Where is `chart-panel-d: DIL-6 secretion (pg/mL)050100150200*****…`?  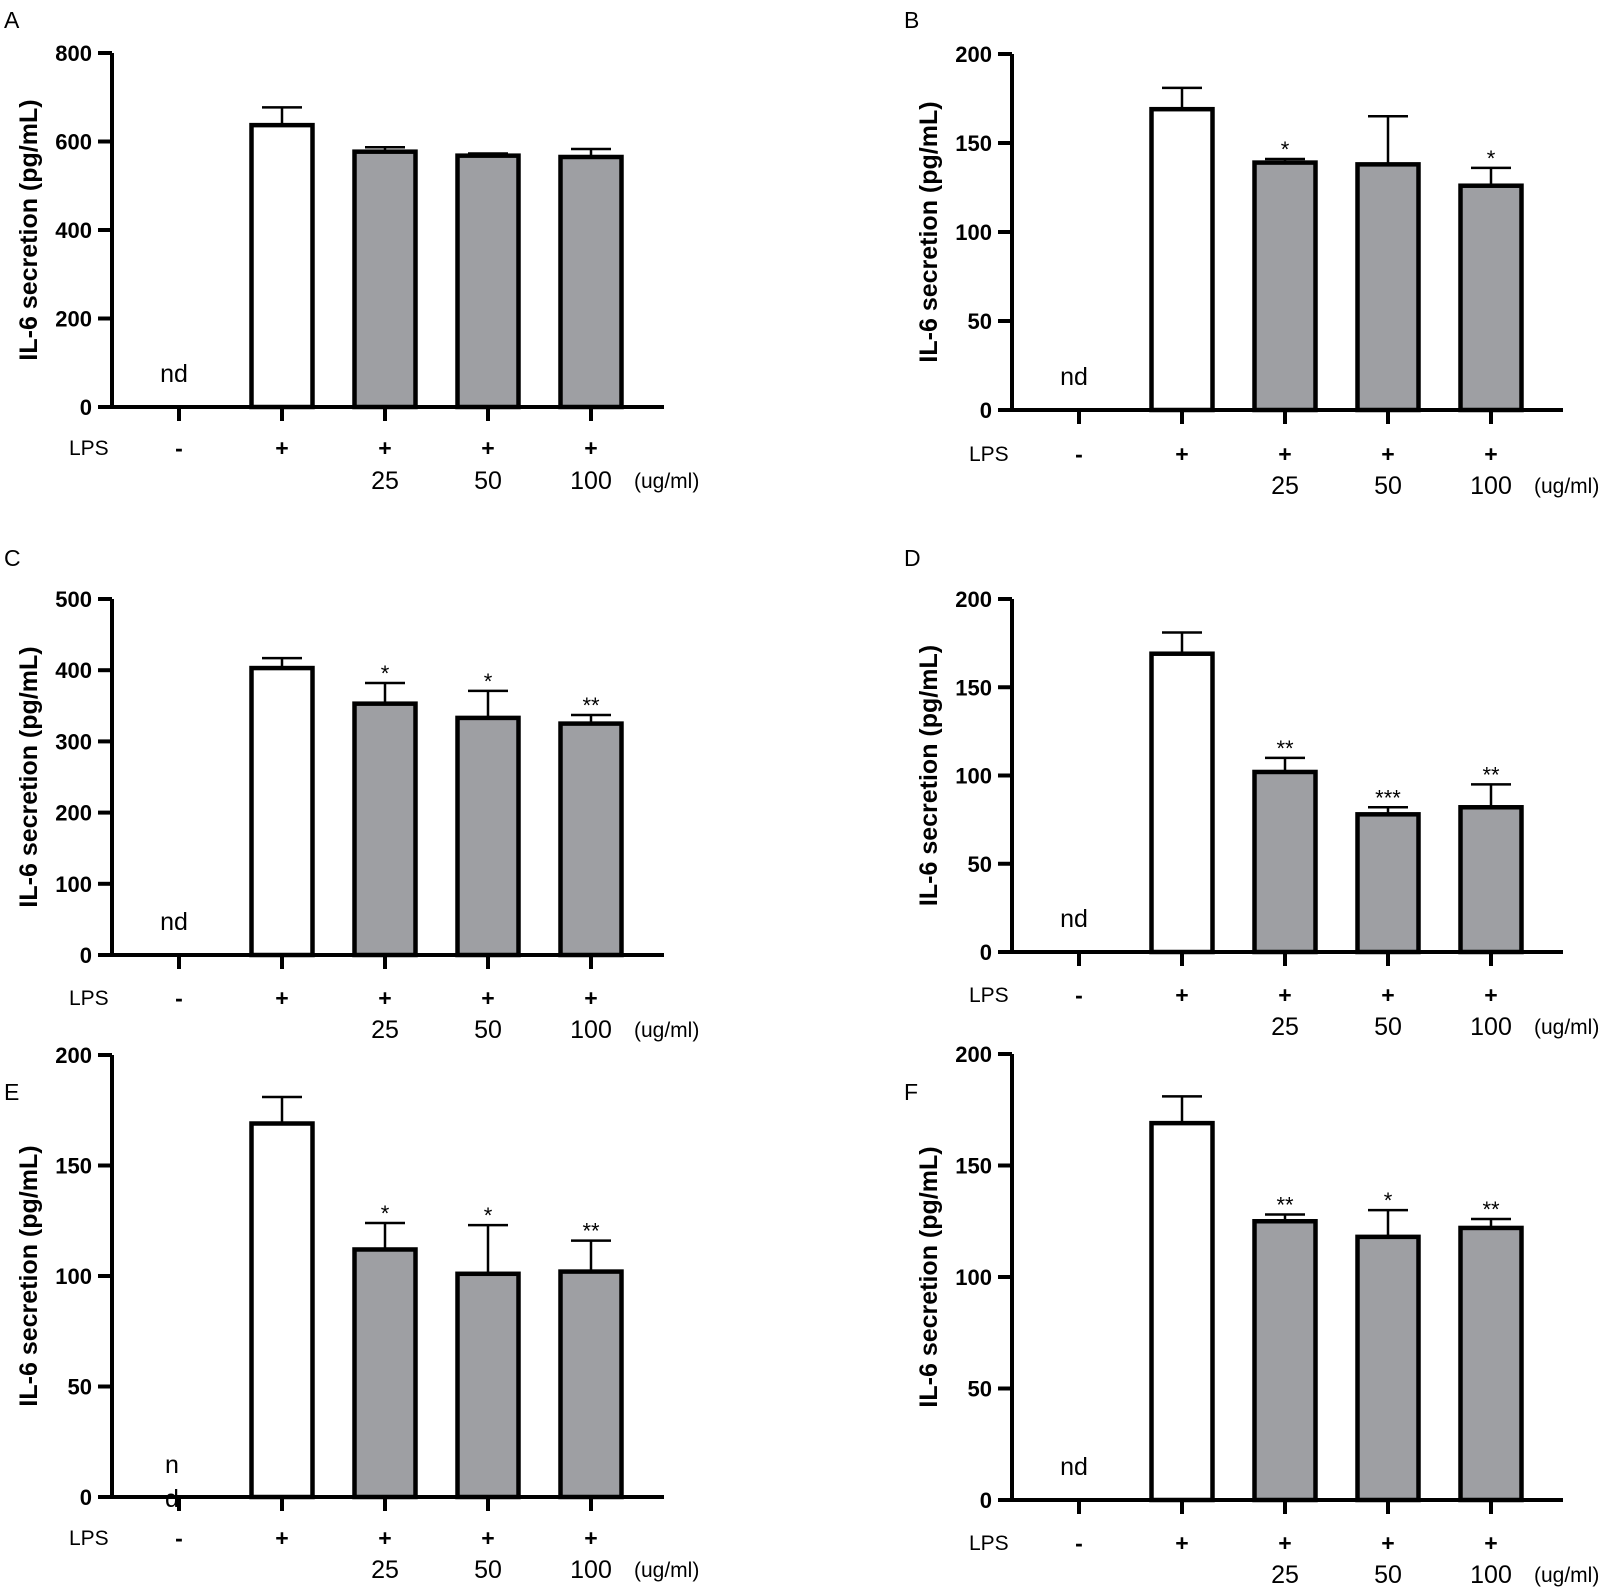
chart-panel-d: DIL-6 secretion (pg/mL)050100150200*****… is located at coordinates (1251, 793).